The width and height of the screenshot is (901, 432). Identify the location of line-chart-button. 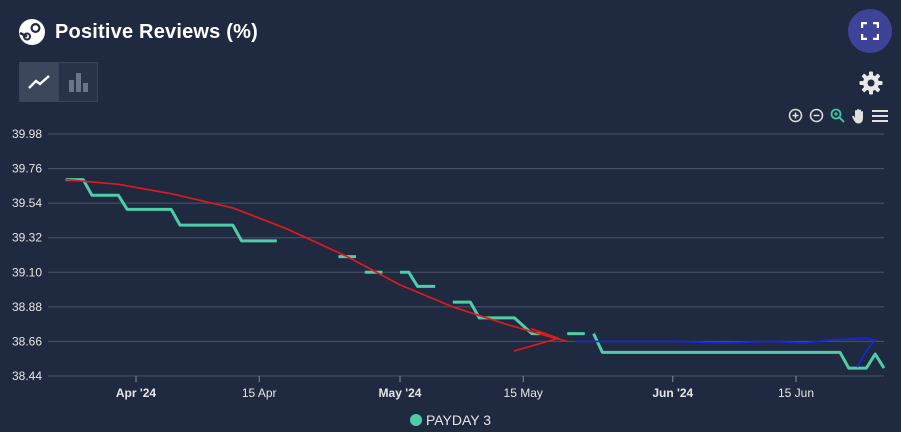
(39, 82).